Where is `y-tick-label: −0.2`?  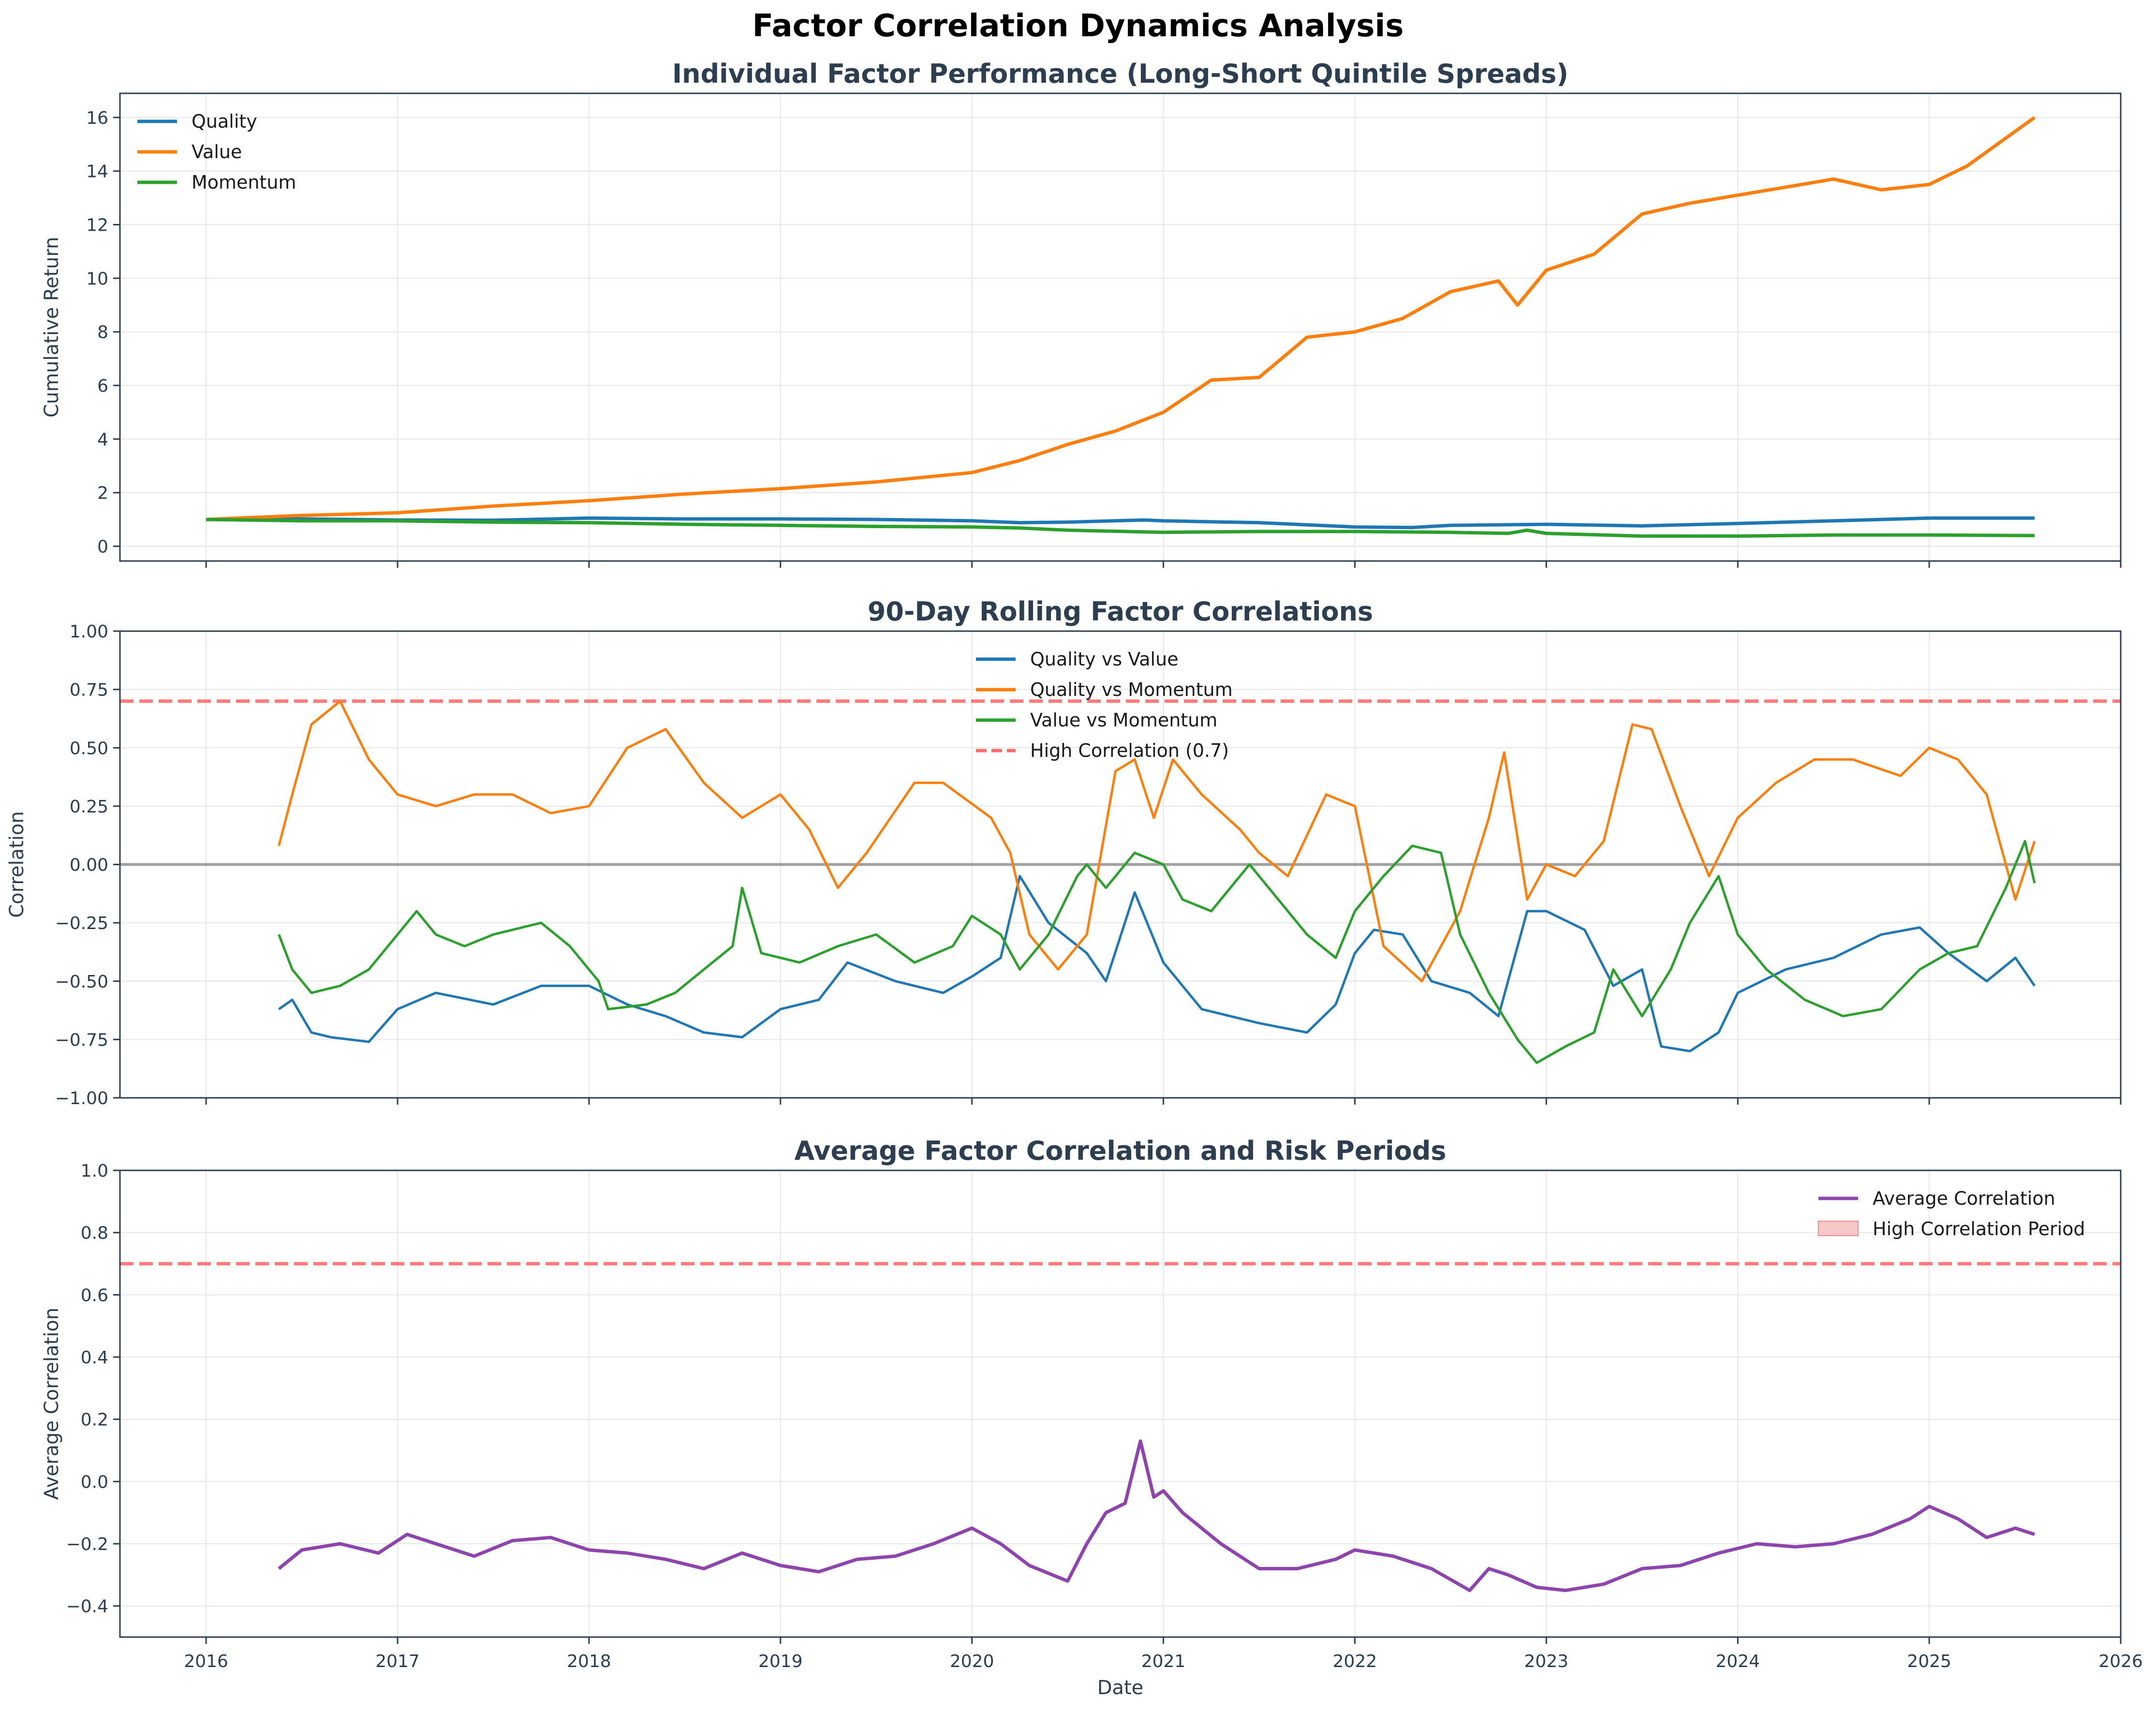 y-tick-label: −0.2 is located at coordinates (87, 1544).